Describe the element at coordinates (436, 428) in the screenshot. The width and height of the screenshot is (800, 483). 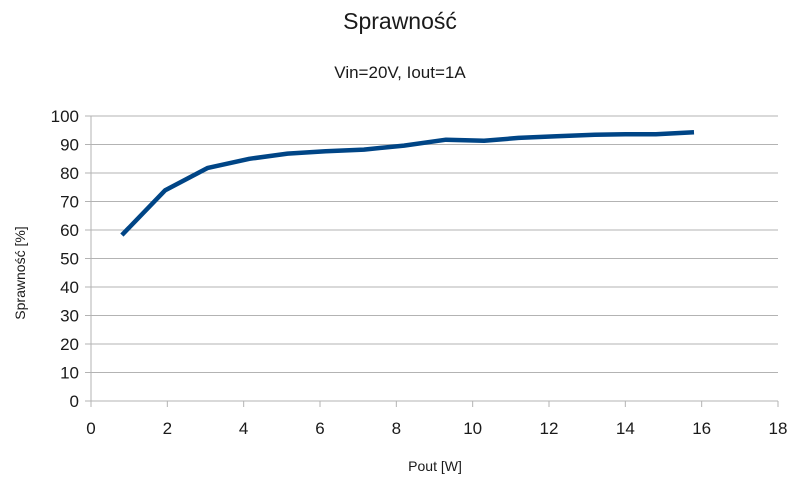
I see `x-tick-labels: 0 2 4 6 8 10 12 14 16 18` at that location.